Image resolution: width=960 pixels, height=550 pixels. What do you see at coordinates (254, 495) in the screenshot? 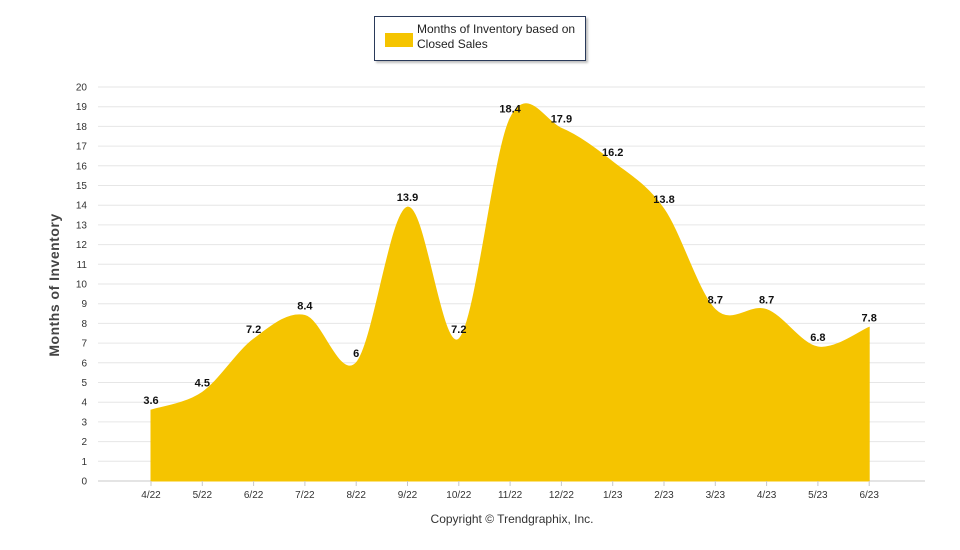
I see `x-tick-label: 6/22` at bounding box center [254, 495].